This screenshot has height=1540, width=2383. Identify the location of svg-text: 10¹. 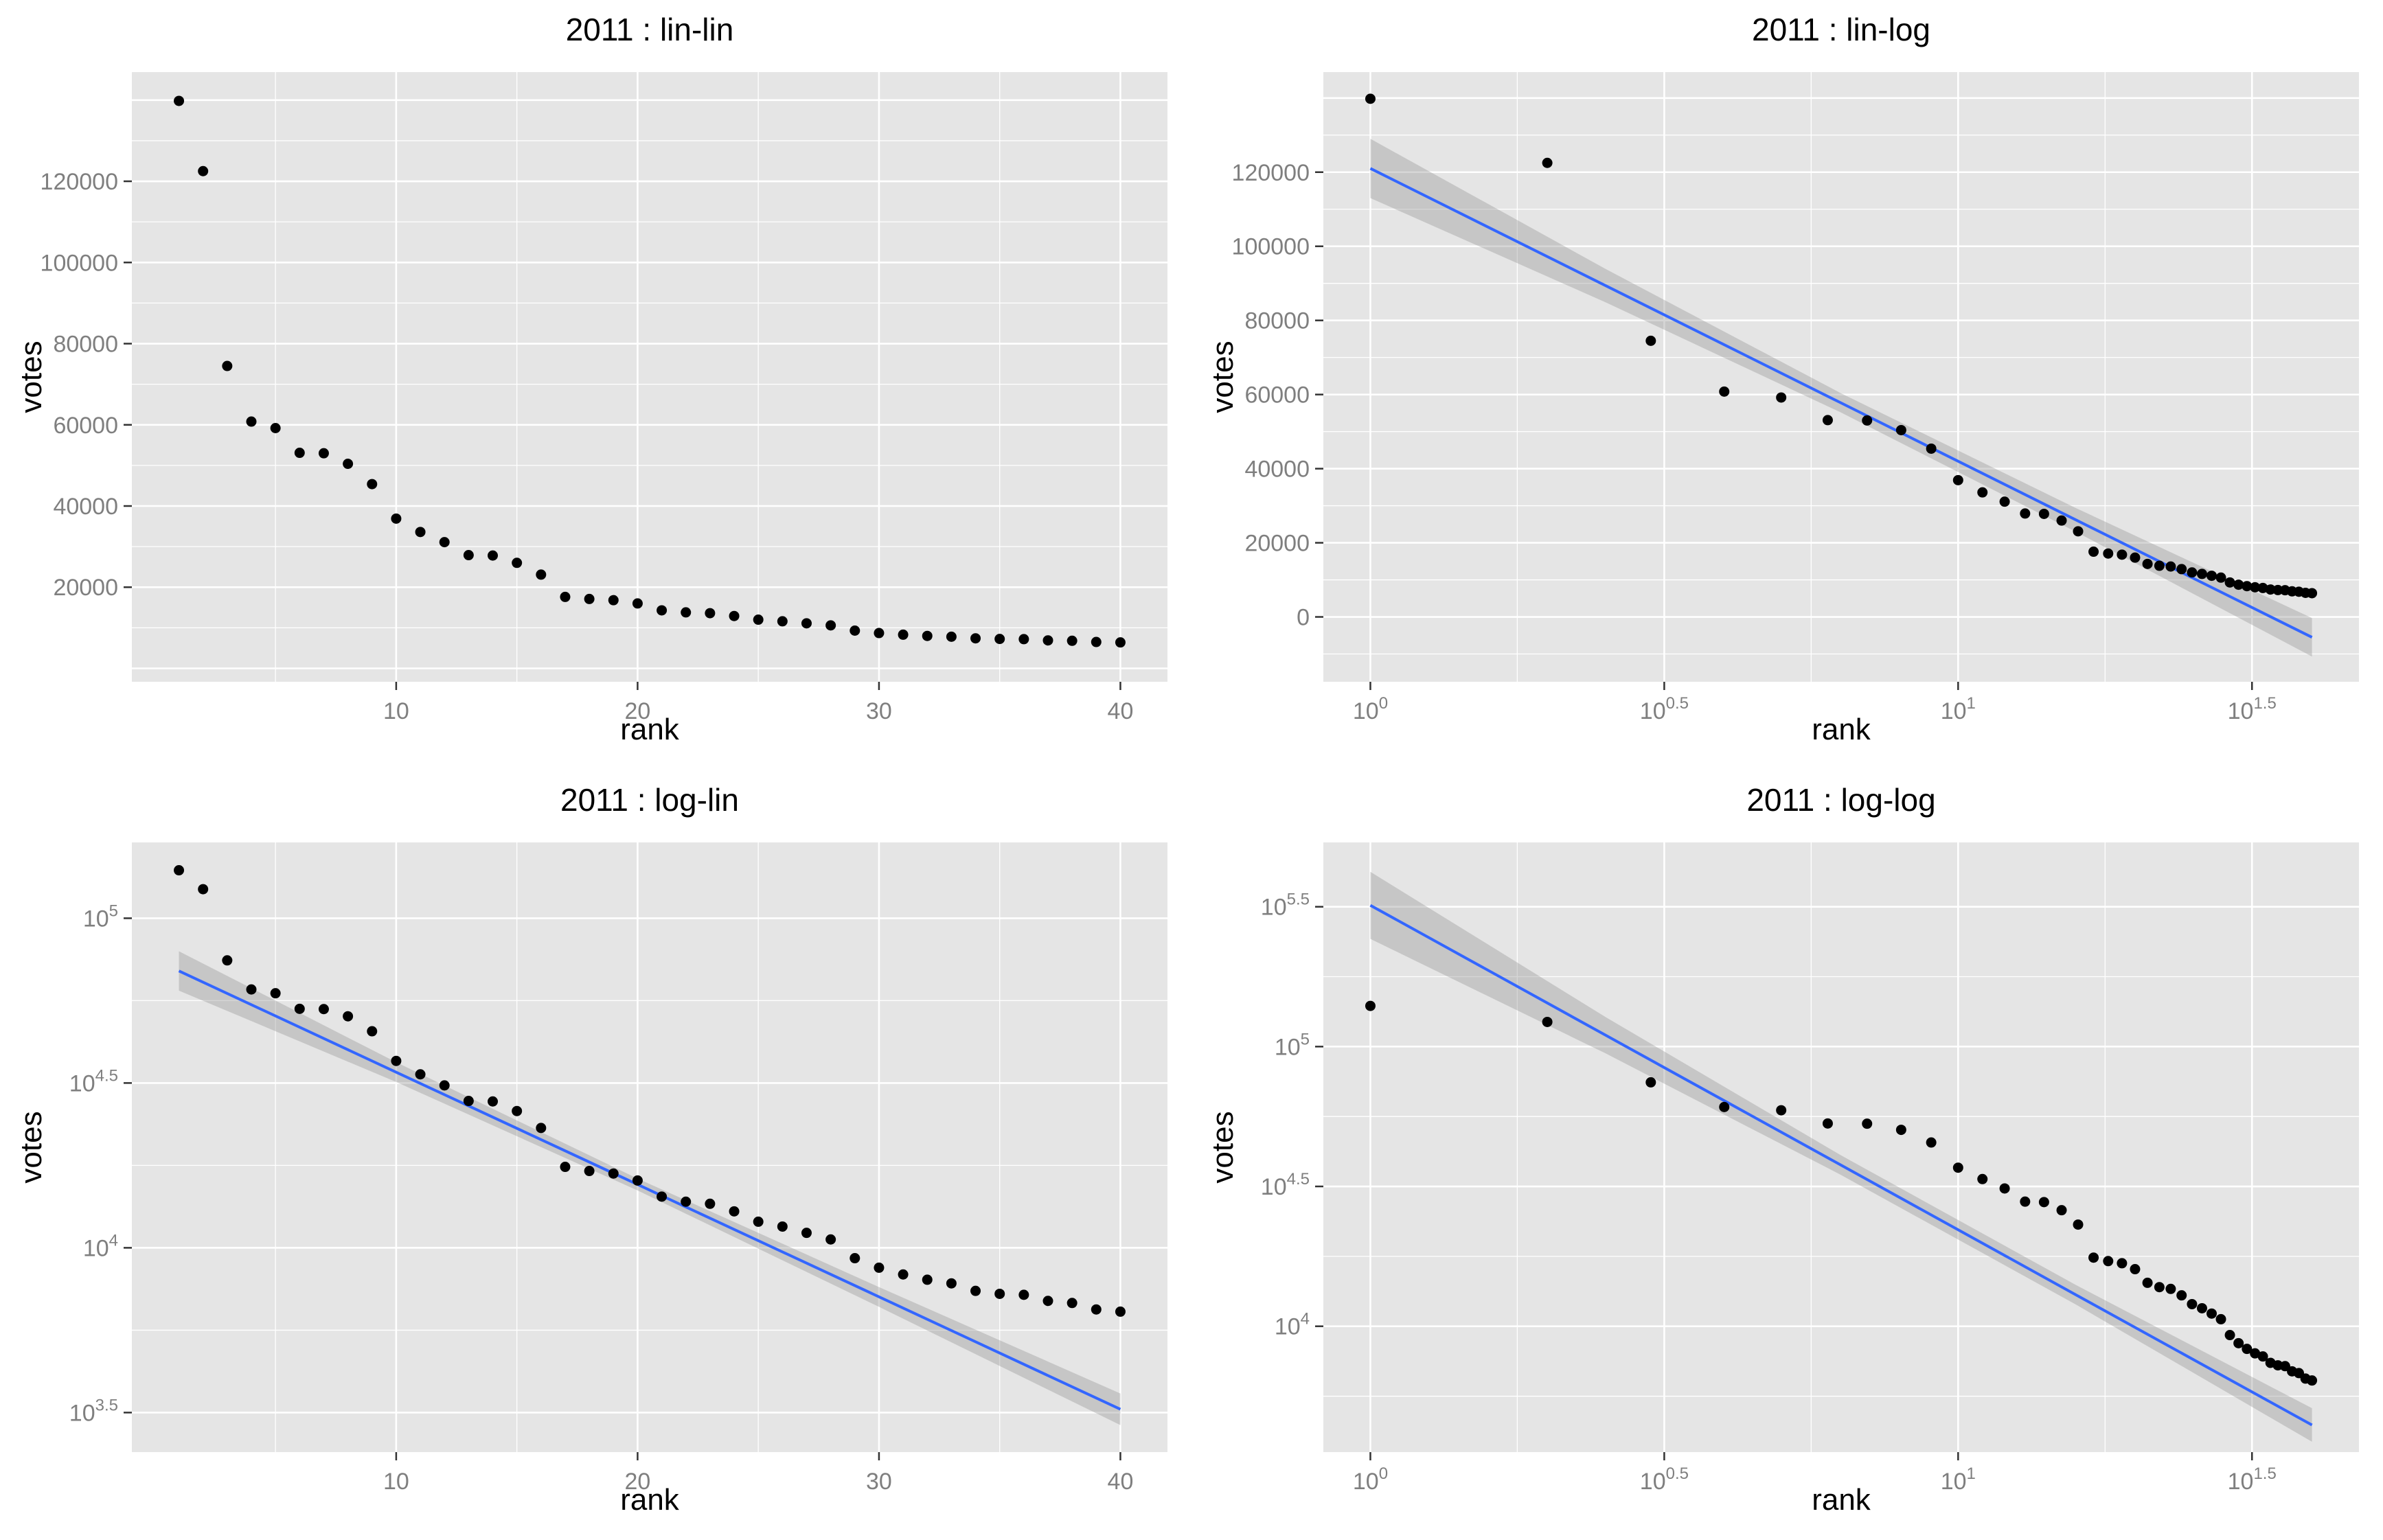
(1958, 1479).